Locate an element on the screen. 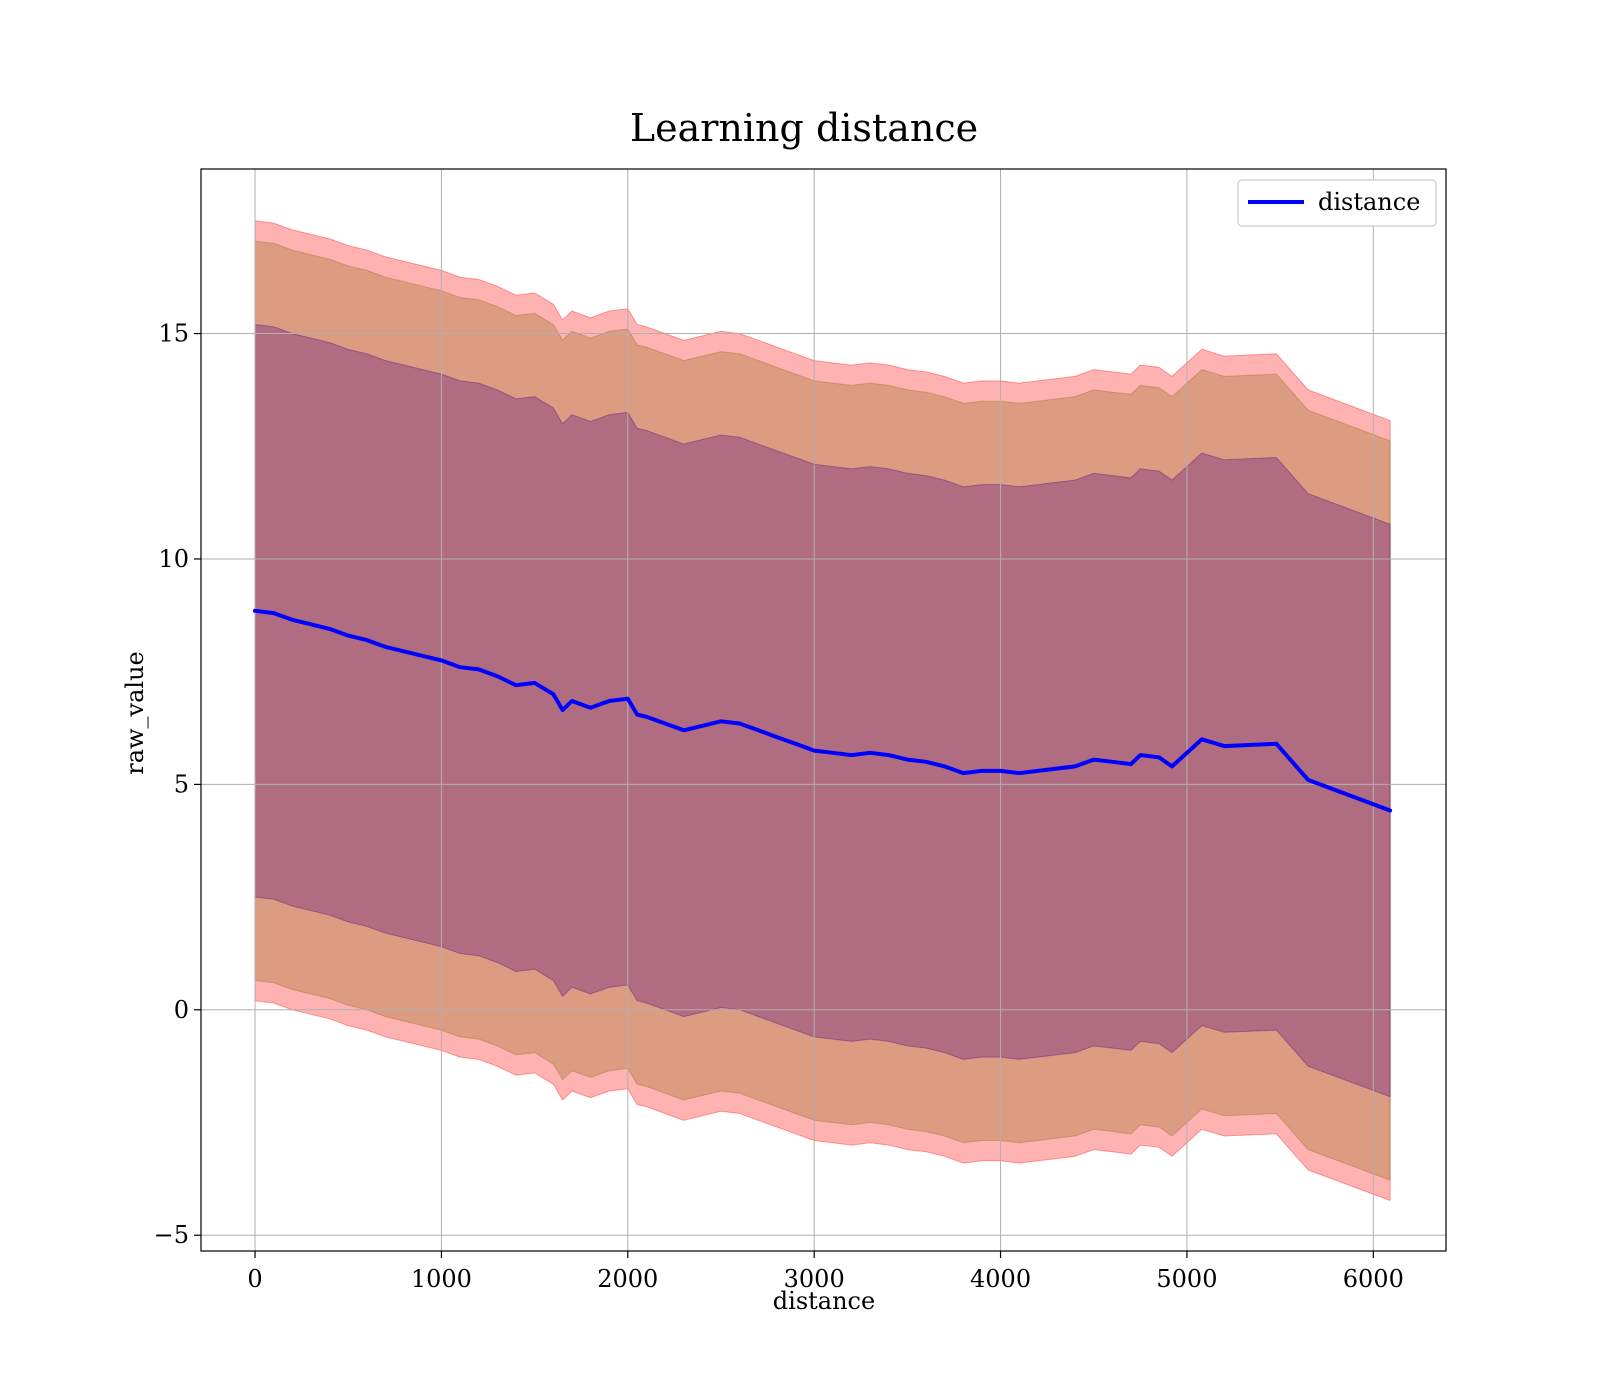  legend: distance is located at coordinates (1337, 203).